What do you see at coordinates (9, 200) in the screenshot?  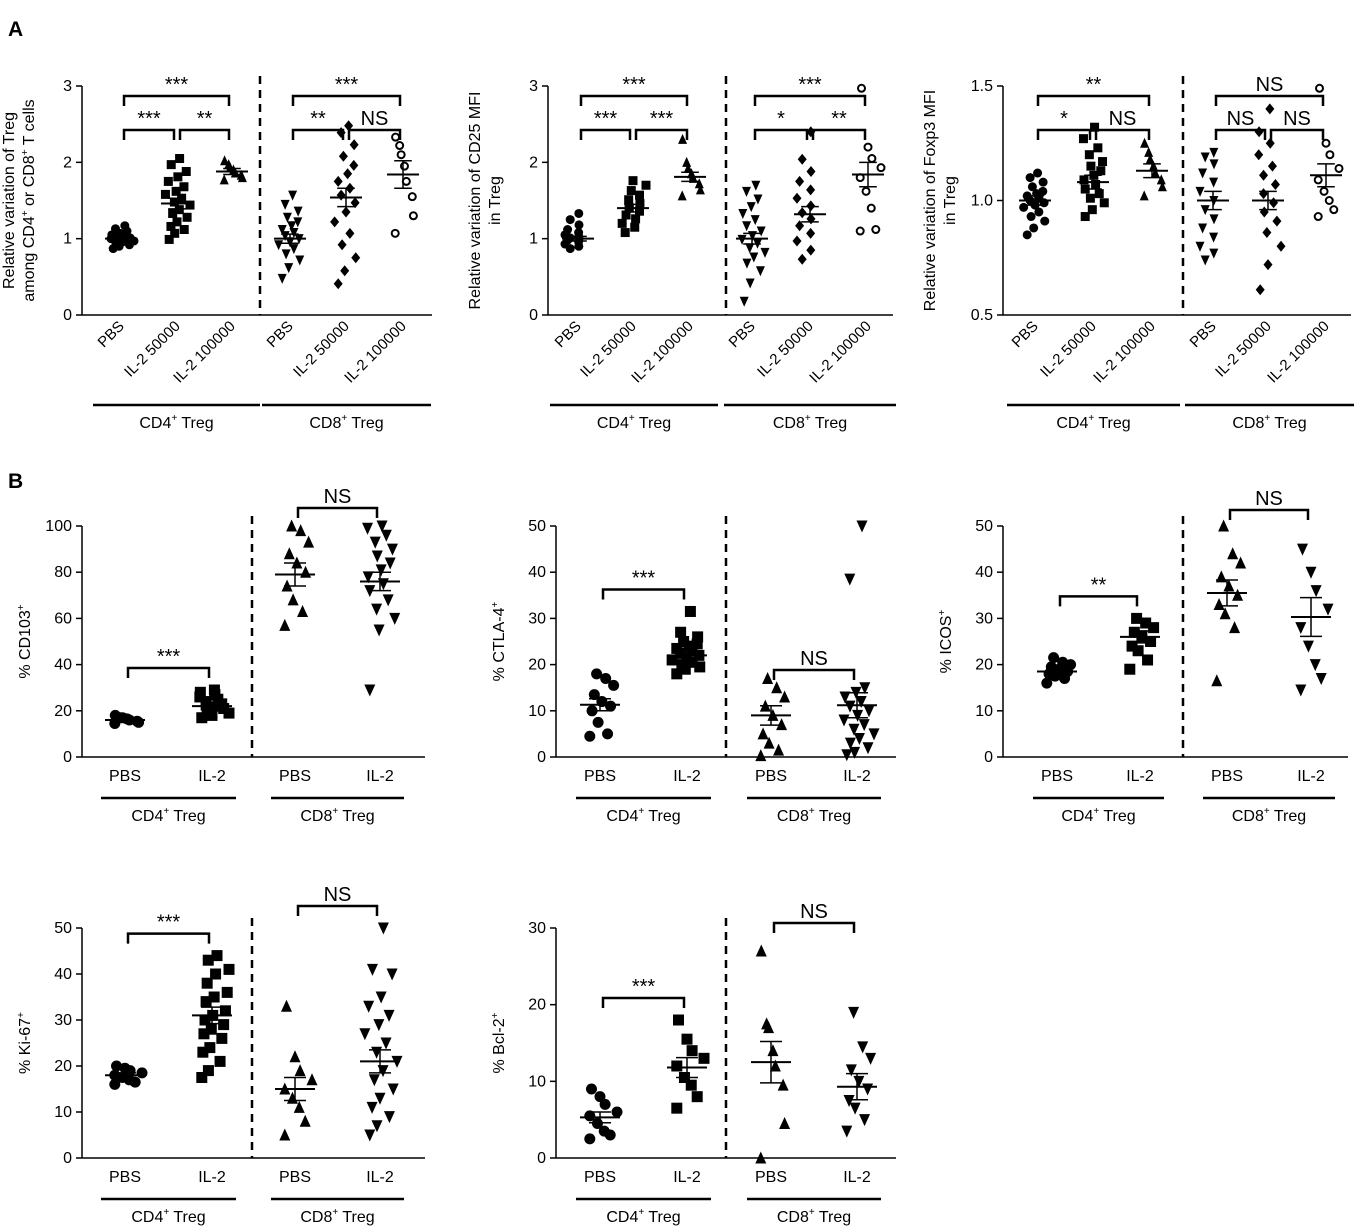 I see `y-axis-title: Relative variation of Treg` at bounding box center [9, 200].